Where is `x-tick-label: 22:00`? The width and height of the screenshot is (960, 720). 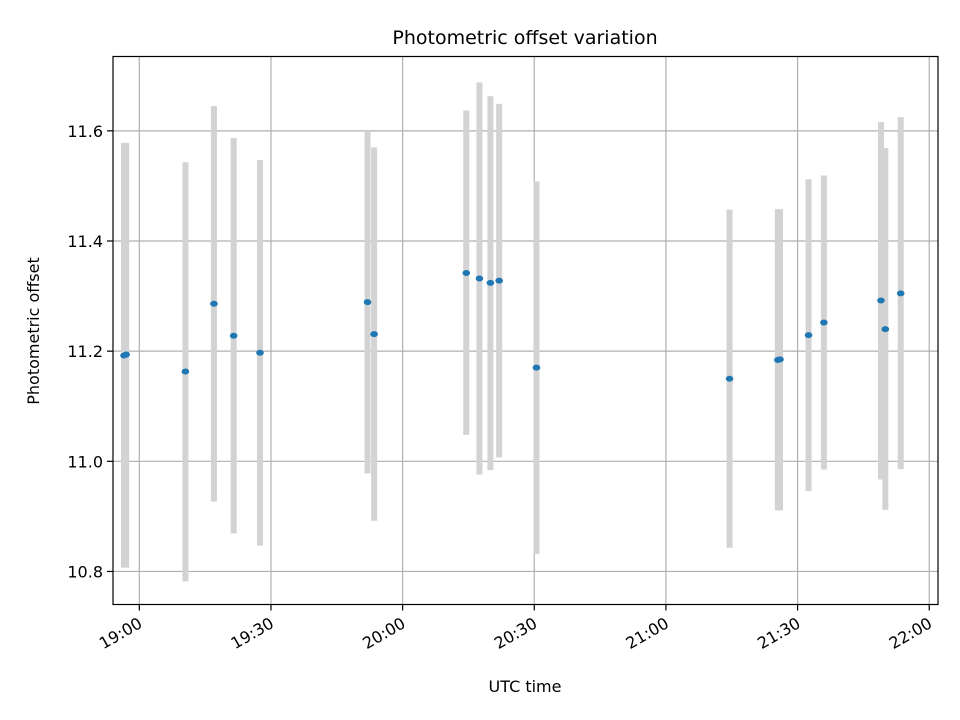 x-tick-label: 22:00 is located at coordinates (910, 634).